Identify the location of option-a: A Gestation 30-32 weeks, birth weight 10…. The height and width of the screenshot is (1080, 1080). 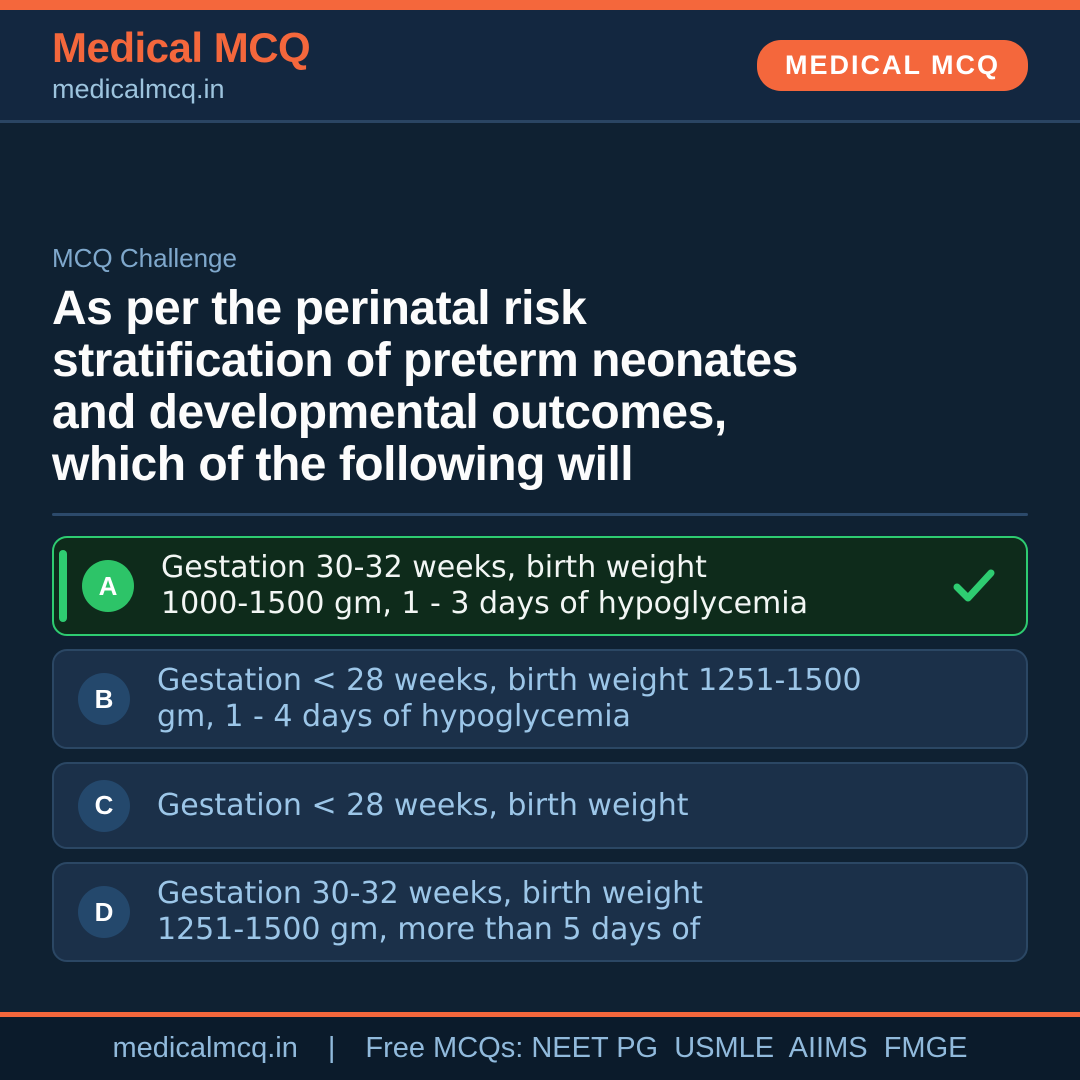
(540, 586).